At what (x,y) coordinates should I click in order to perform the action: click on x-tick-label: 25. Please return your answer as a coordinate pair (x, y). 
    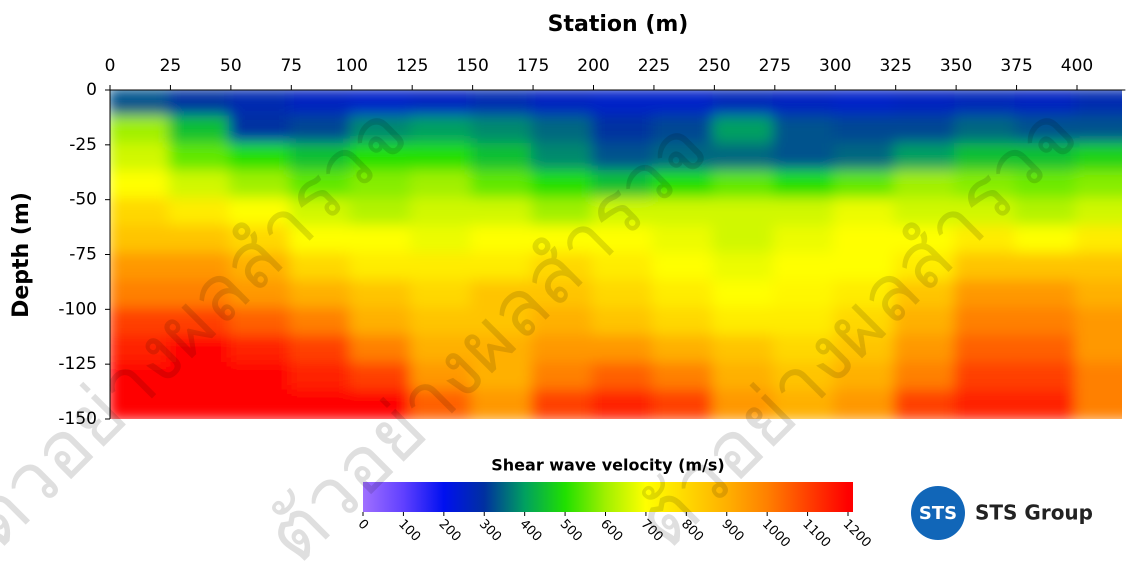
    Looking at the image, I should click on (171, 66).